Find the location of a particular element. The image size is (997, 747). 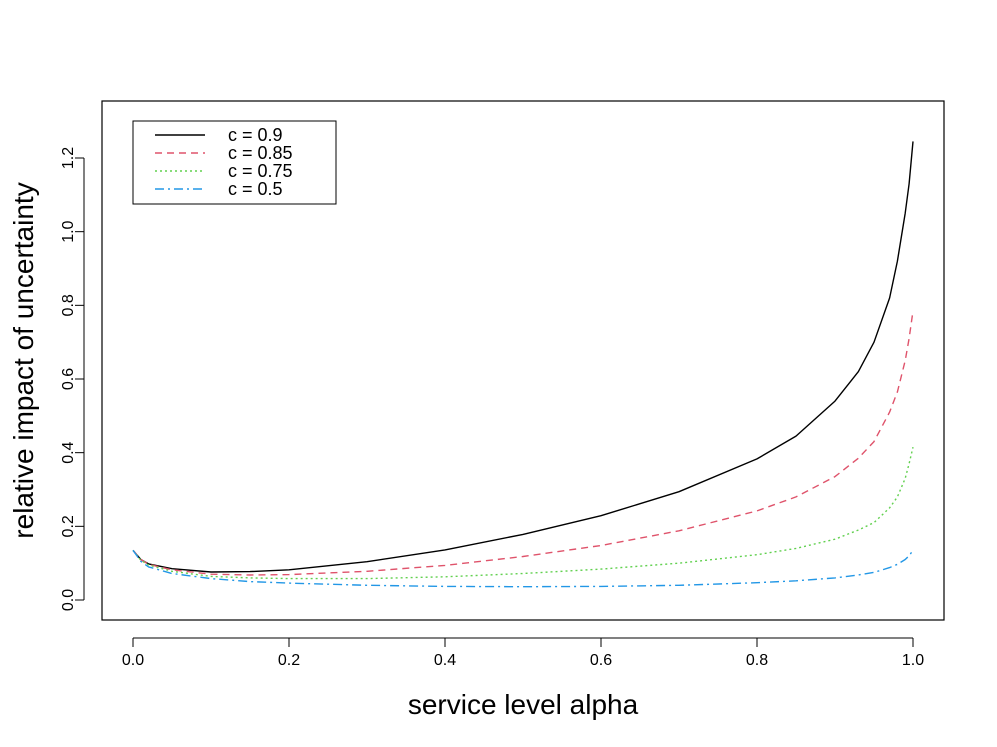

y-axis-title: relative impact of uncertainty is located at coordinates (23, 360).